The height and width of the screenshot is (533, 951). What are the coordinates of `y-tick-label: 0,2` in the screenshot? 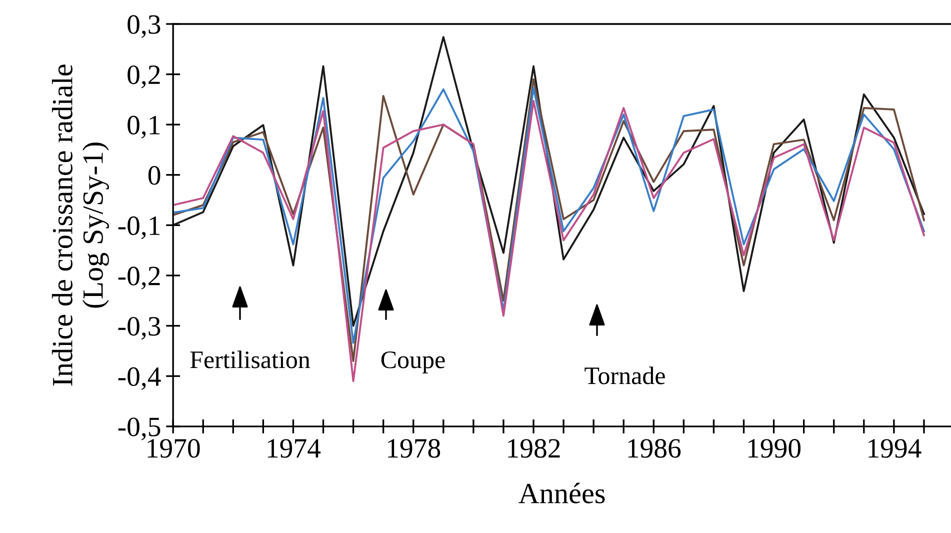 It's located at (144, 76).